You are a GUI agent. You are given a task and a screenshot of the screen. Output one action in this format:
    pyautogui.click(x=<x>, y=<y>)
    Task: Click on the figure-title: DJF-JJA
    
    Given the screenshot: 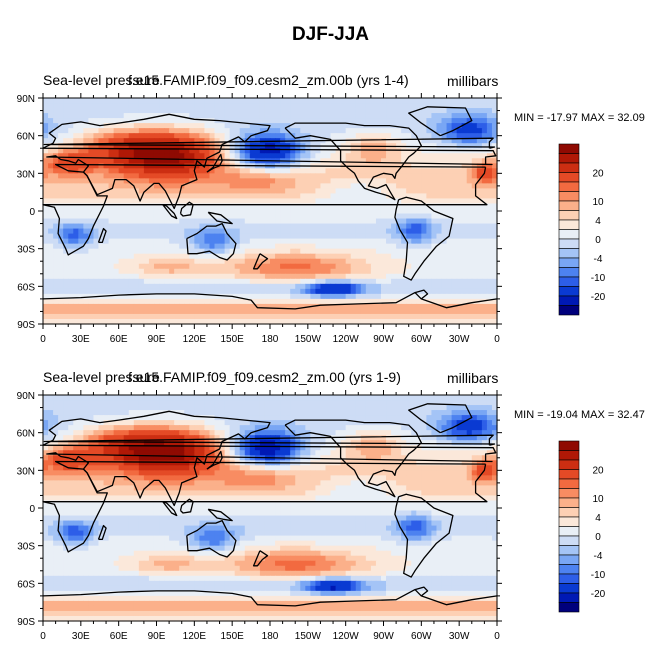 What is the action you would take?
    pyautogui.click(x=330, y=34)
    